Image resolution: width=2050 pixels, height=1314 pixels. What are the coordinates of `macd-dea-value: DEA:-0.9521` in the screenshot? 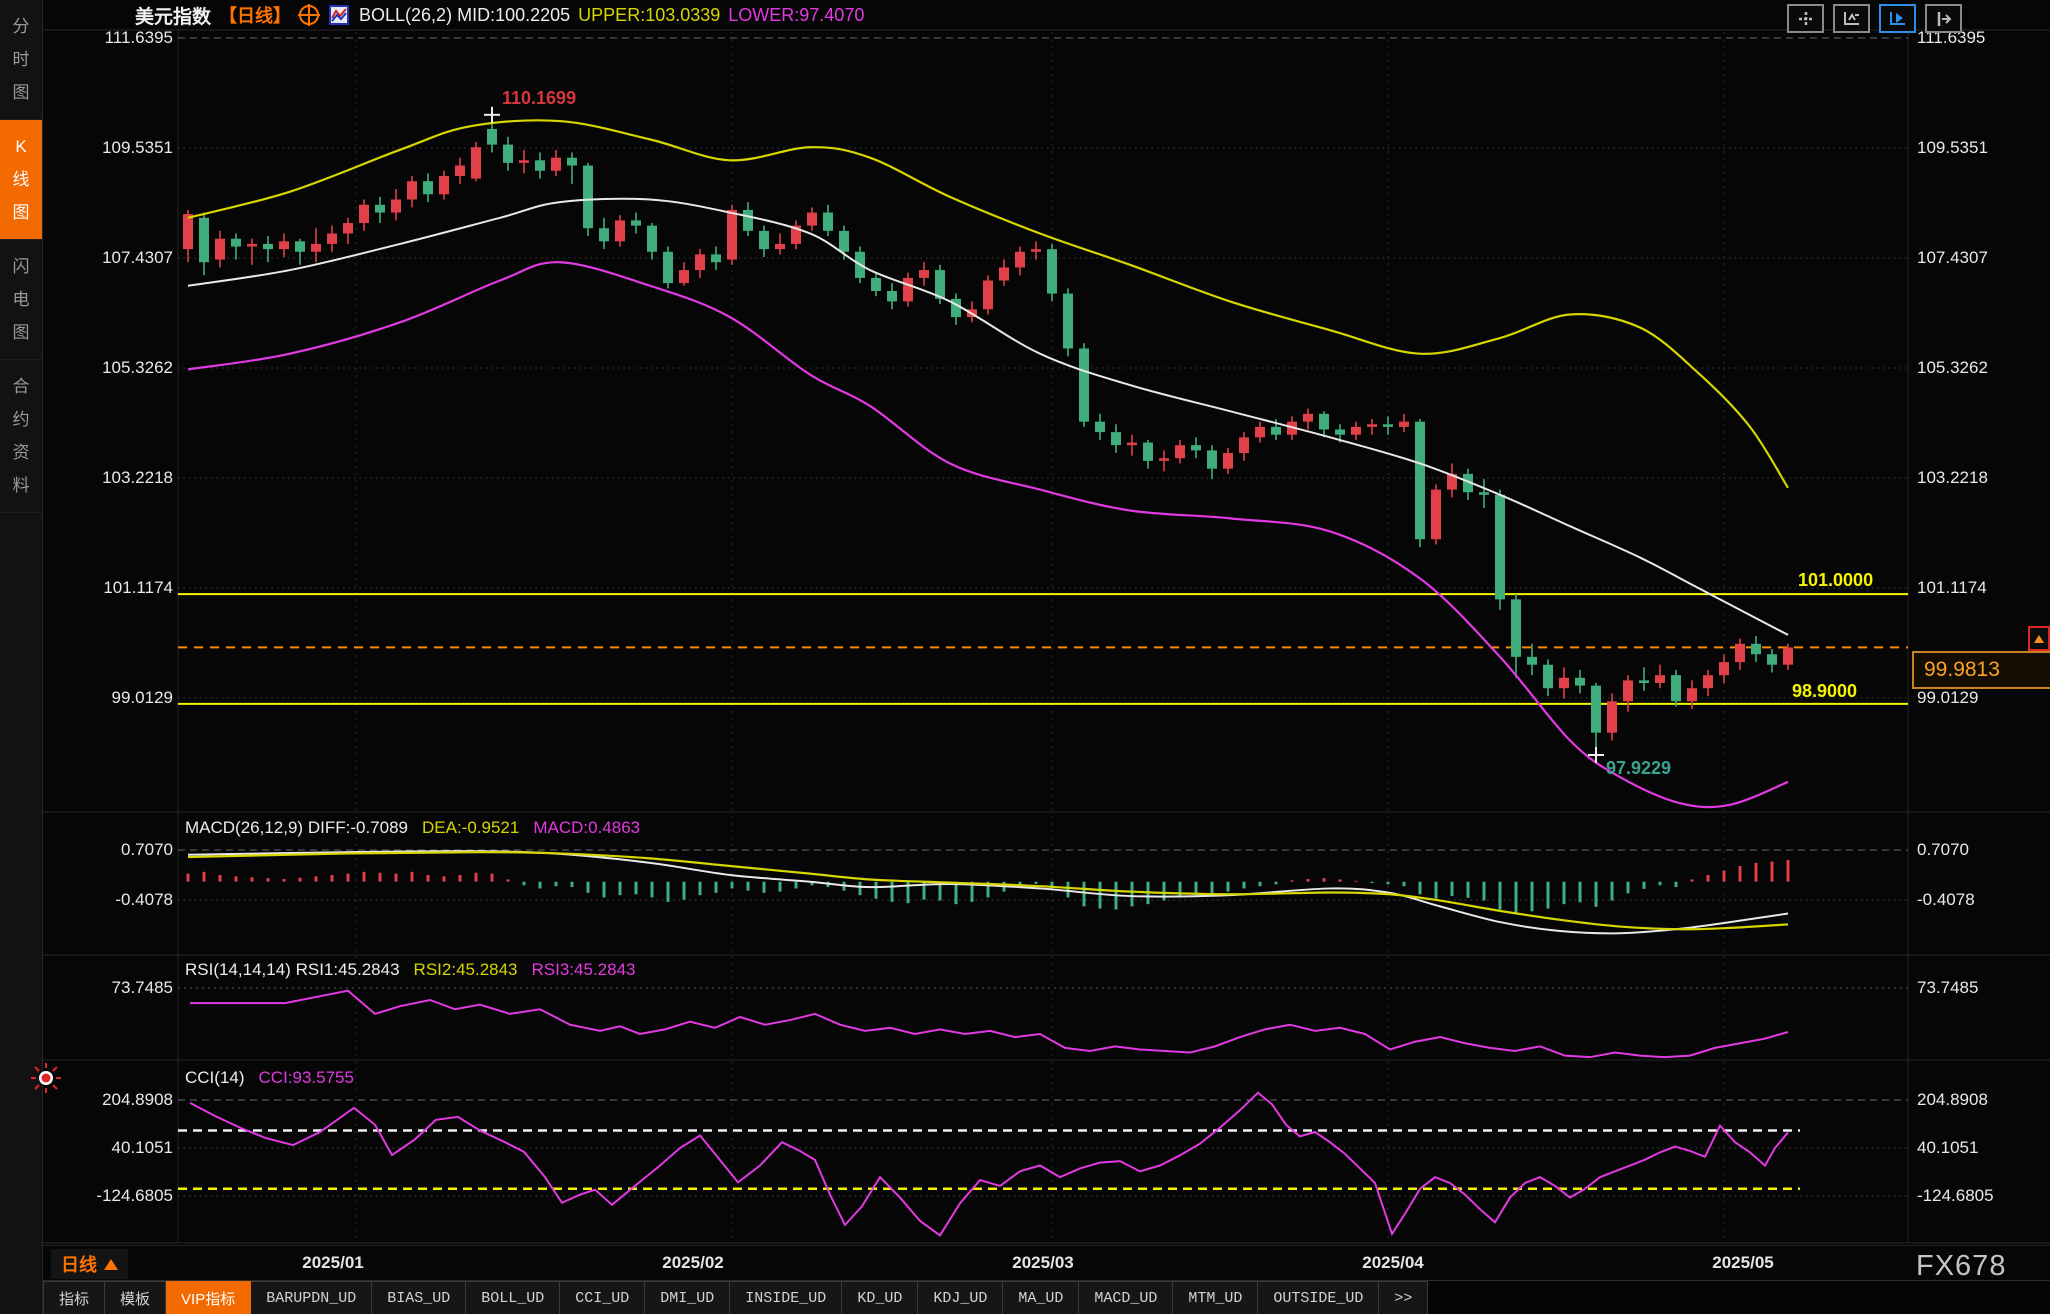 It's located at (471, 827).